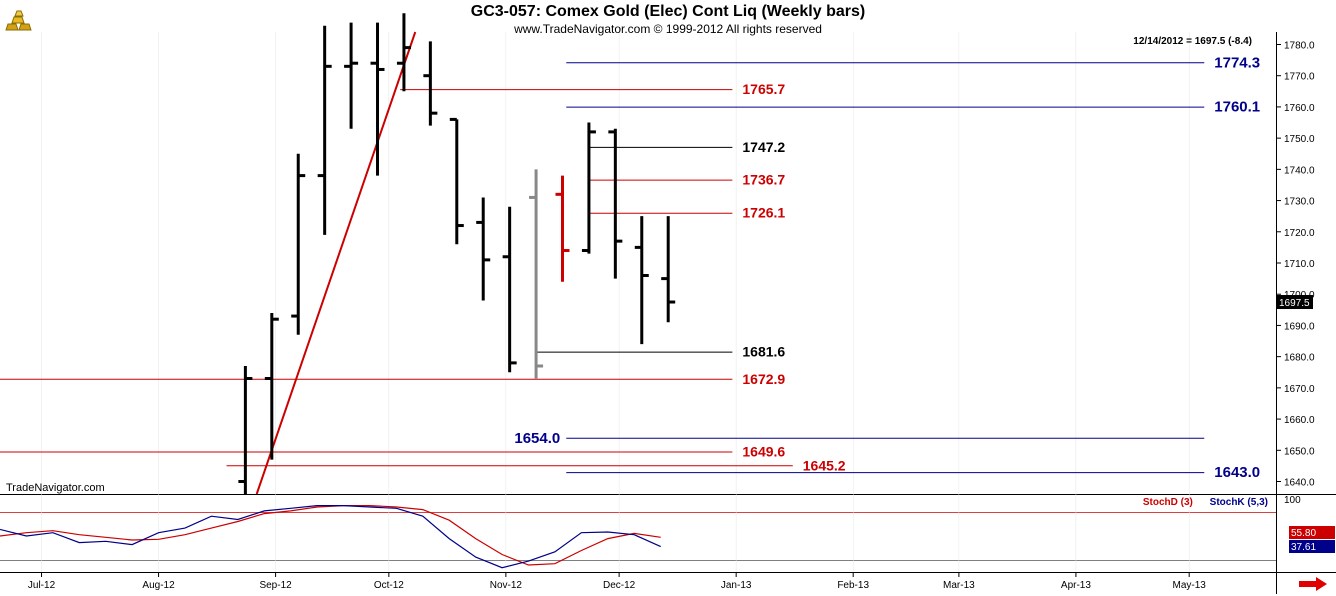 The width and height of the screenshot is (1336, 596). Describe the element at coordinates (1299, 202) in the screenshot. I see `price-axis-label: 1730.0` at that location.